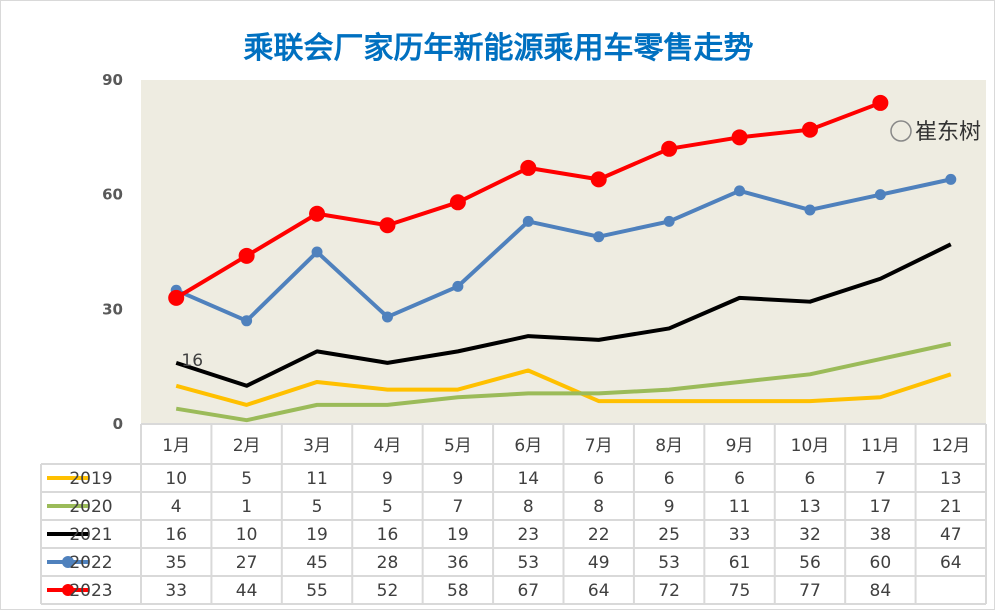  Describe the element at coordinates (880, 479) in the screenshot. I see `table-cell: 7` at that location.